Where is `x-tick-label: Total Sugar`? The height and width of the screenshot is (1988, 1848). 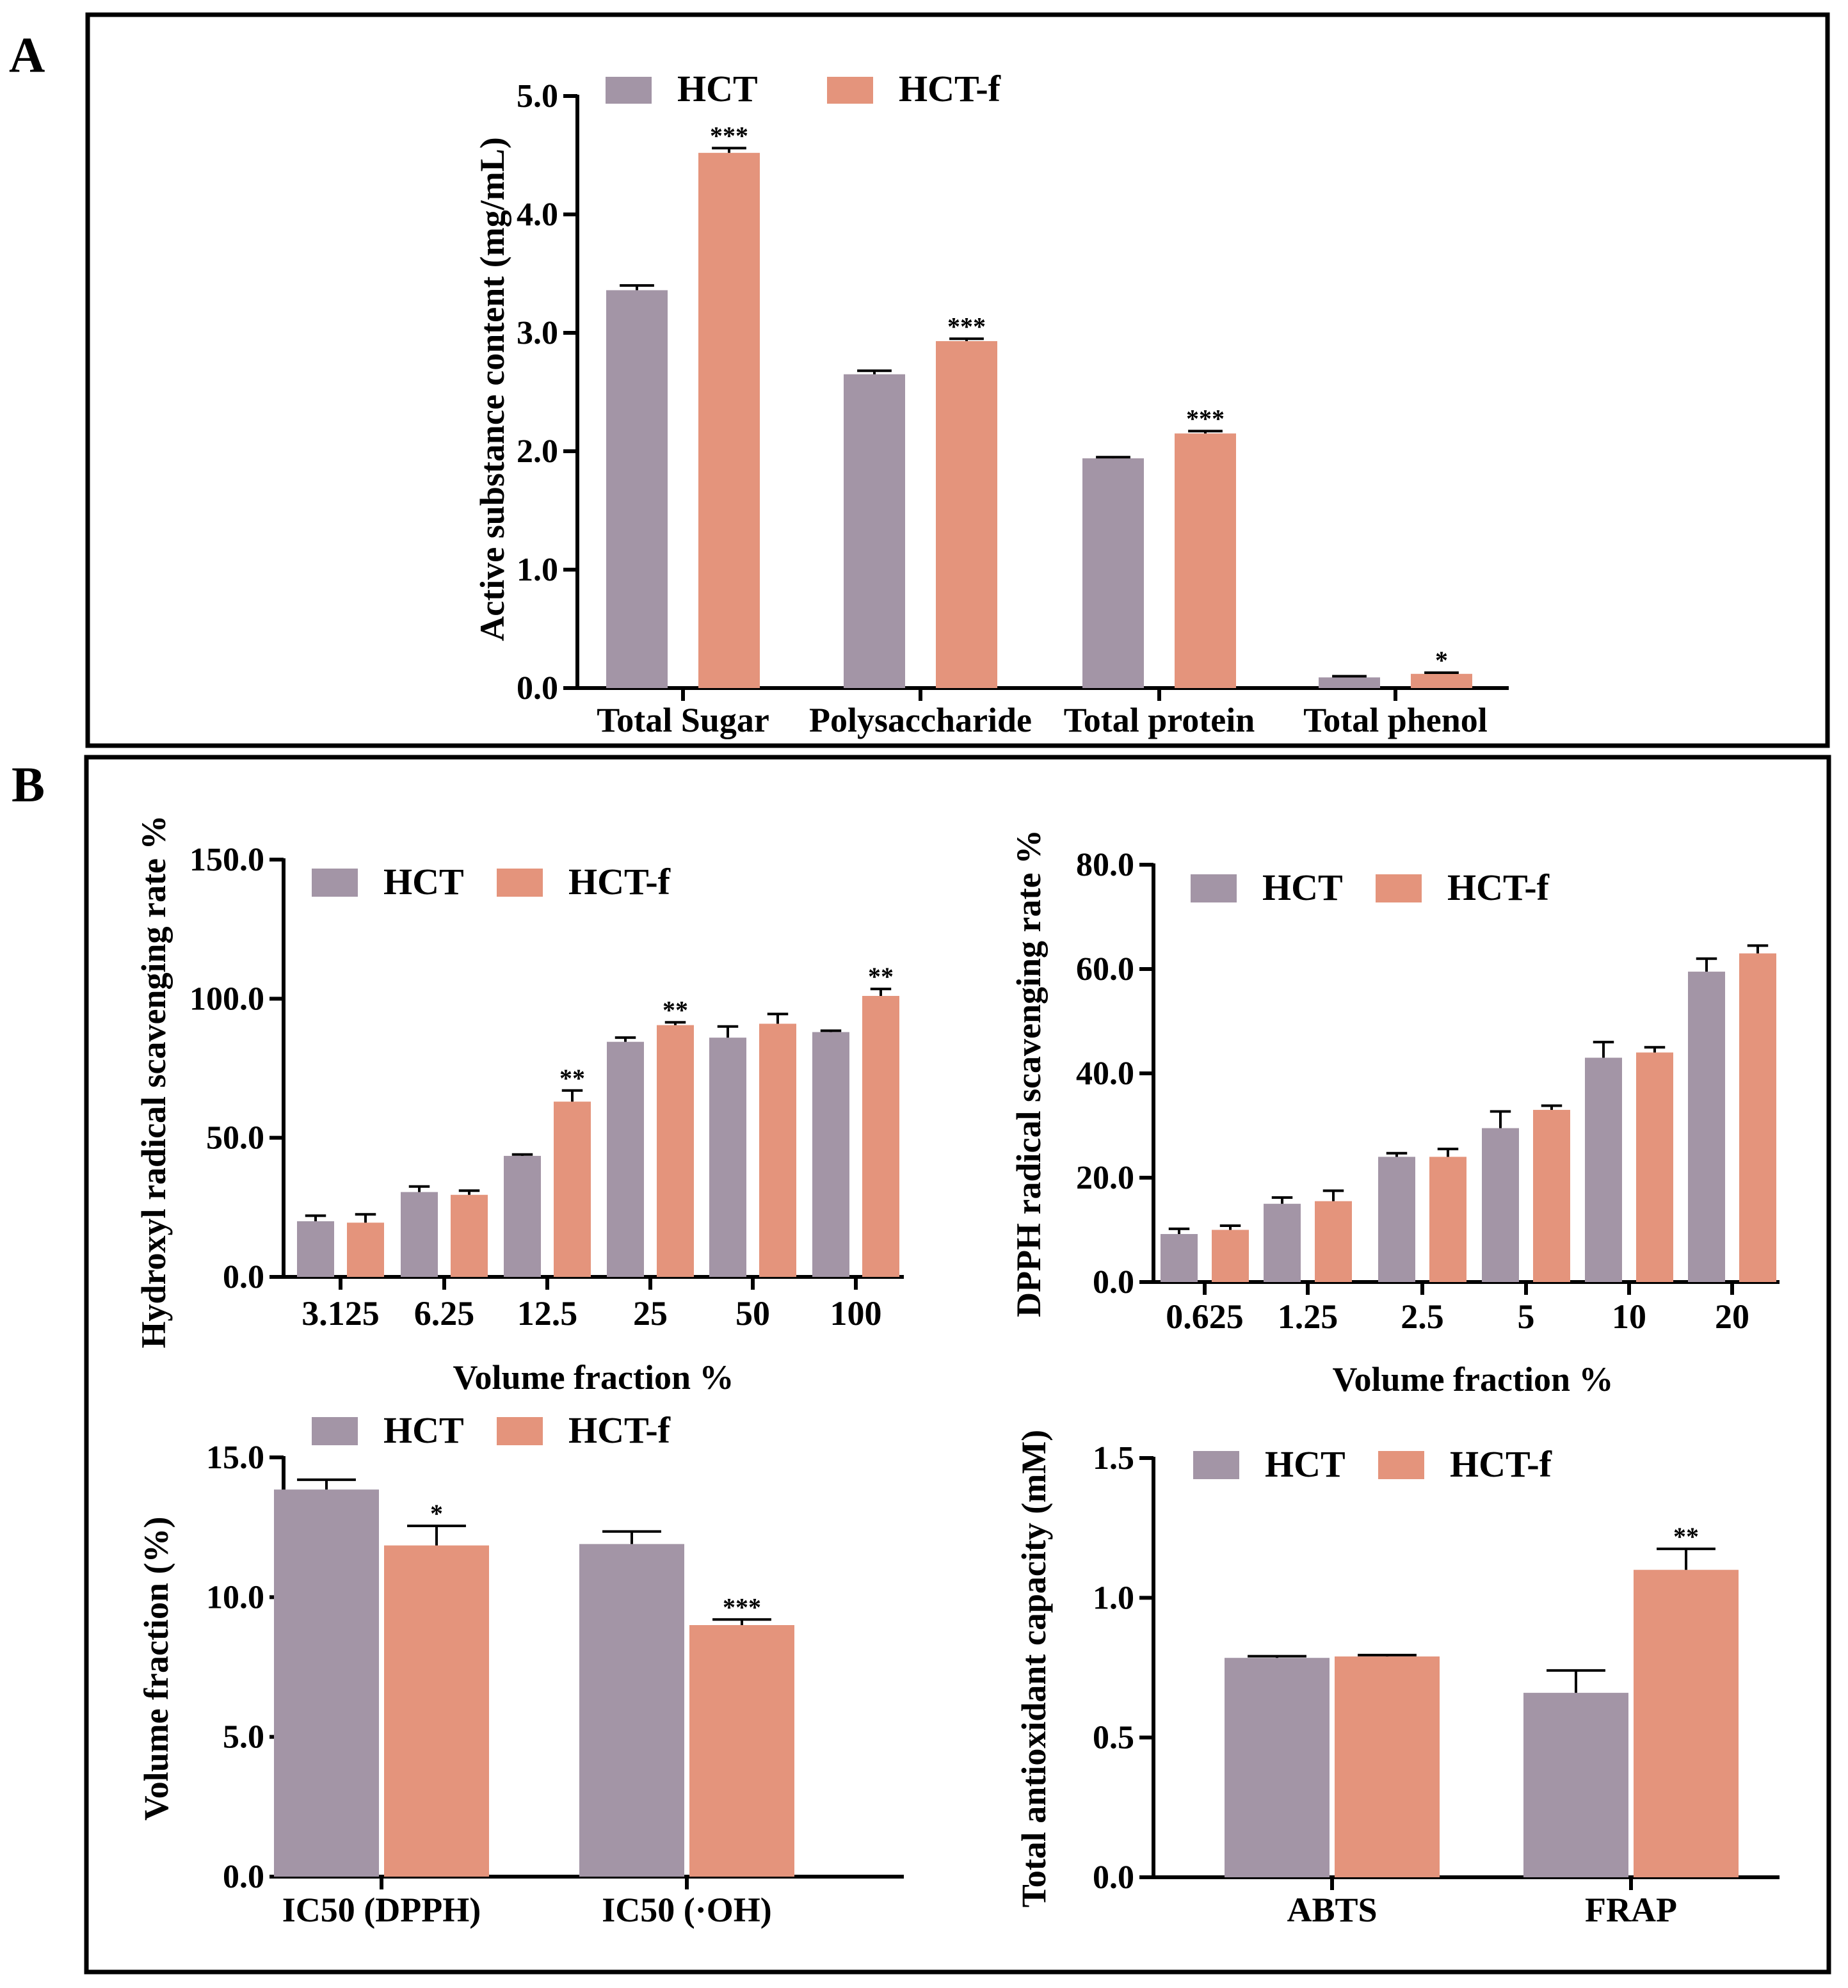
x-tick-label: Total Sugar is located at coordinates (683, 720).